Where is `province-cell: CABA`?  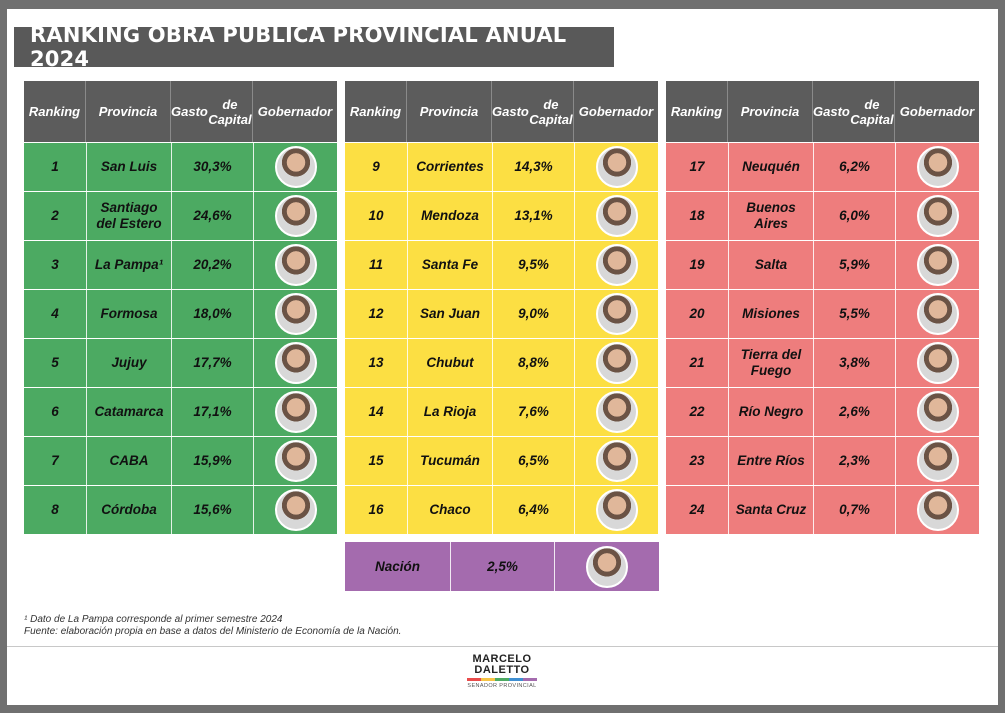 province-cell: CABA is located at coordinates (128, 461).